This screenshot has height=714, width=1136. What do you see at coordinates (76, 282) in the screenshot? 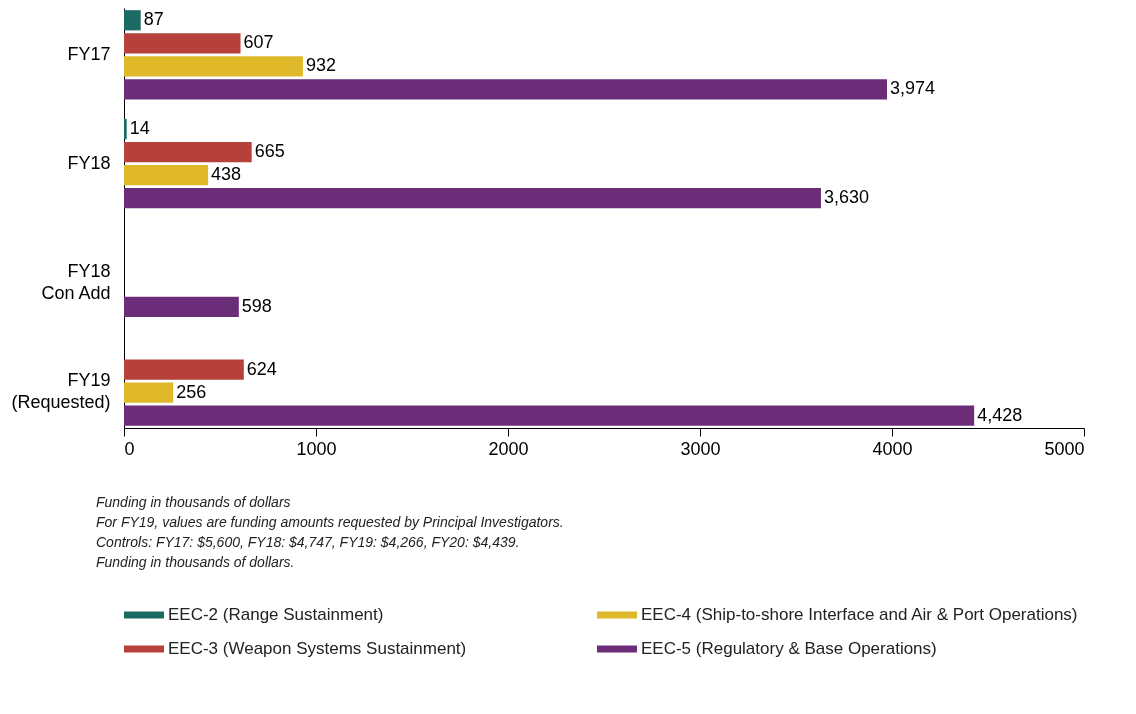
I see `y-tick-label: FY18 Con Add` at bounding box center [76, 282].